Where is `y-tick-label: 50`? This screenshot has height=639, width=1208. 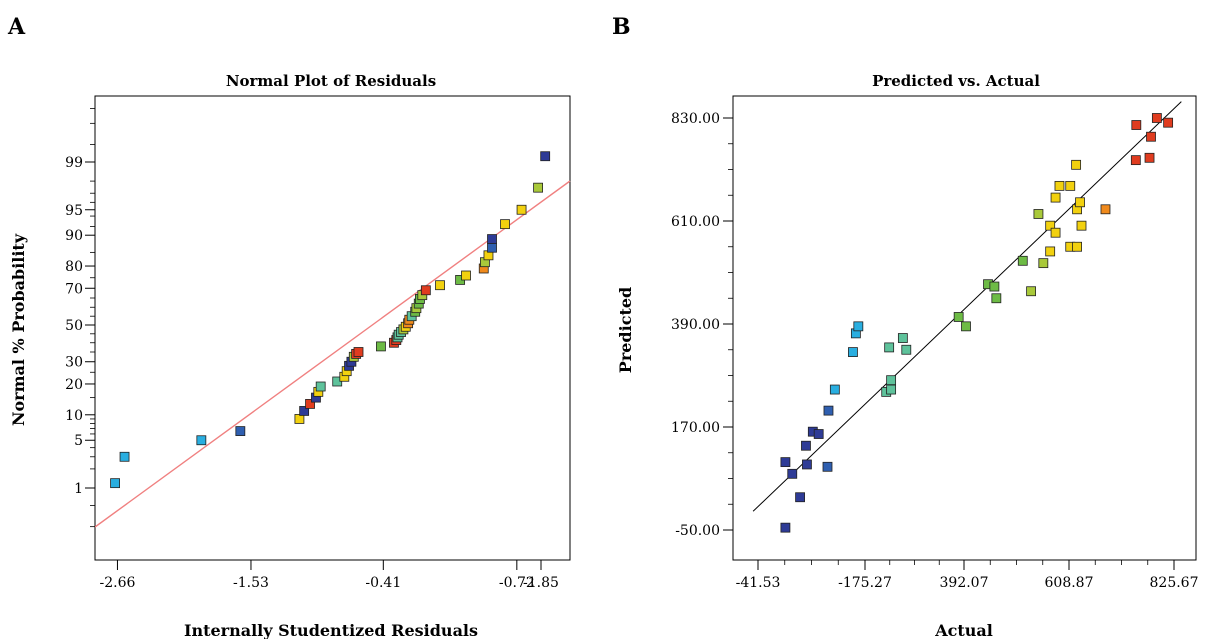
y-tick-label: 50 is located at coordinates (74, 326).